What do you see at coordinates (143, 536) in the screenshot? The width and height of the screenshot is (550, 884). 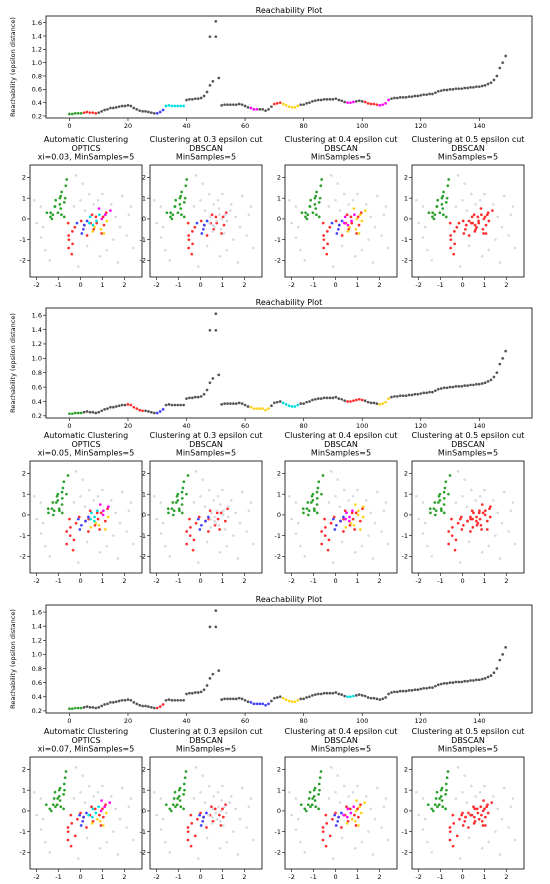 I see `y-tick-label: -1` at bounding box center [143, 536].